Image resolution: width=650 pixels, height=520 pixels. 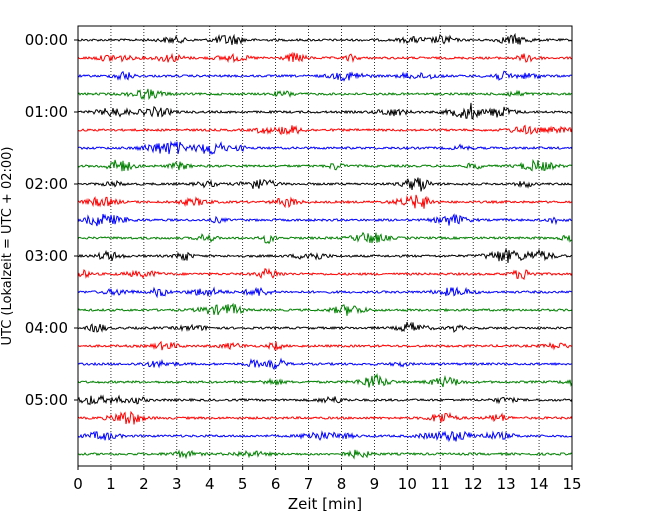 I want to click on x-tick-label: 9, so click(x=375, y=484).